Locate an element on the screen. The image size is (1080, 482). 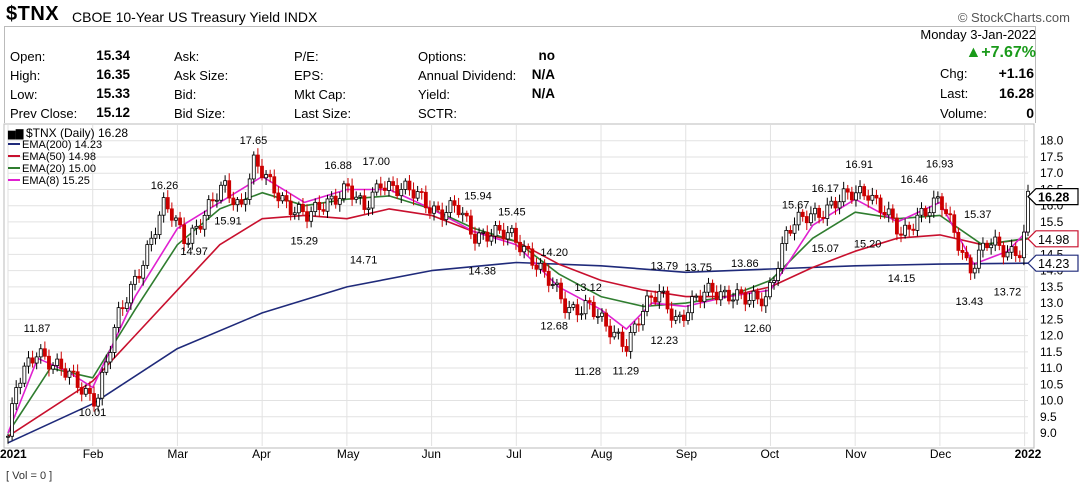
bid-label: Bid: is located at coordinates (185, 94).